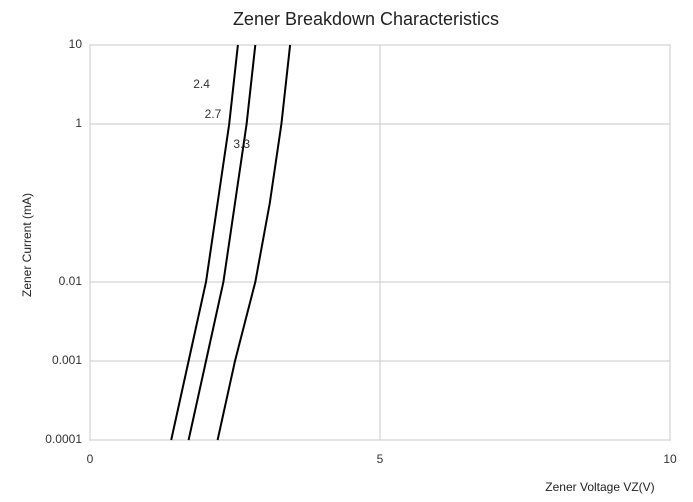 Image resolution: width=693 pixels, height=502 pixels. I want to click on y-tick-label: 0.01, so click(71, 281).